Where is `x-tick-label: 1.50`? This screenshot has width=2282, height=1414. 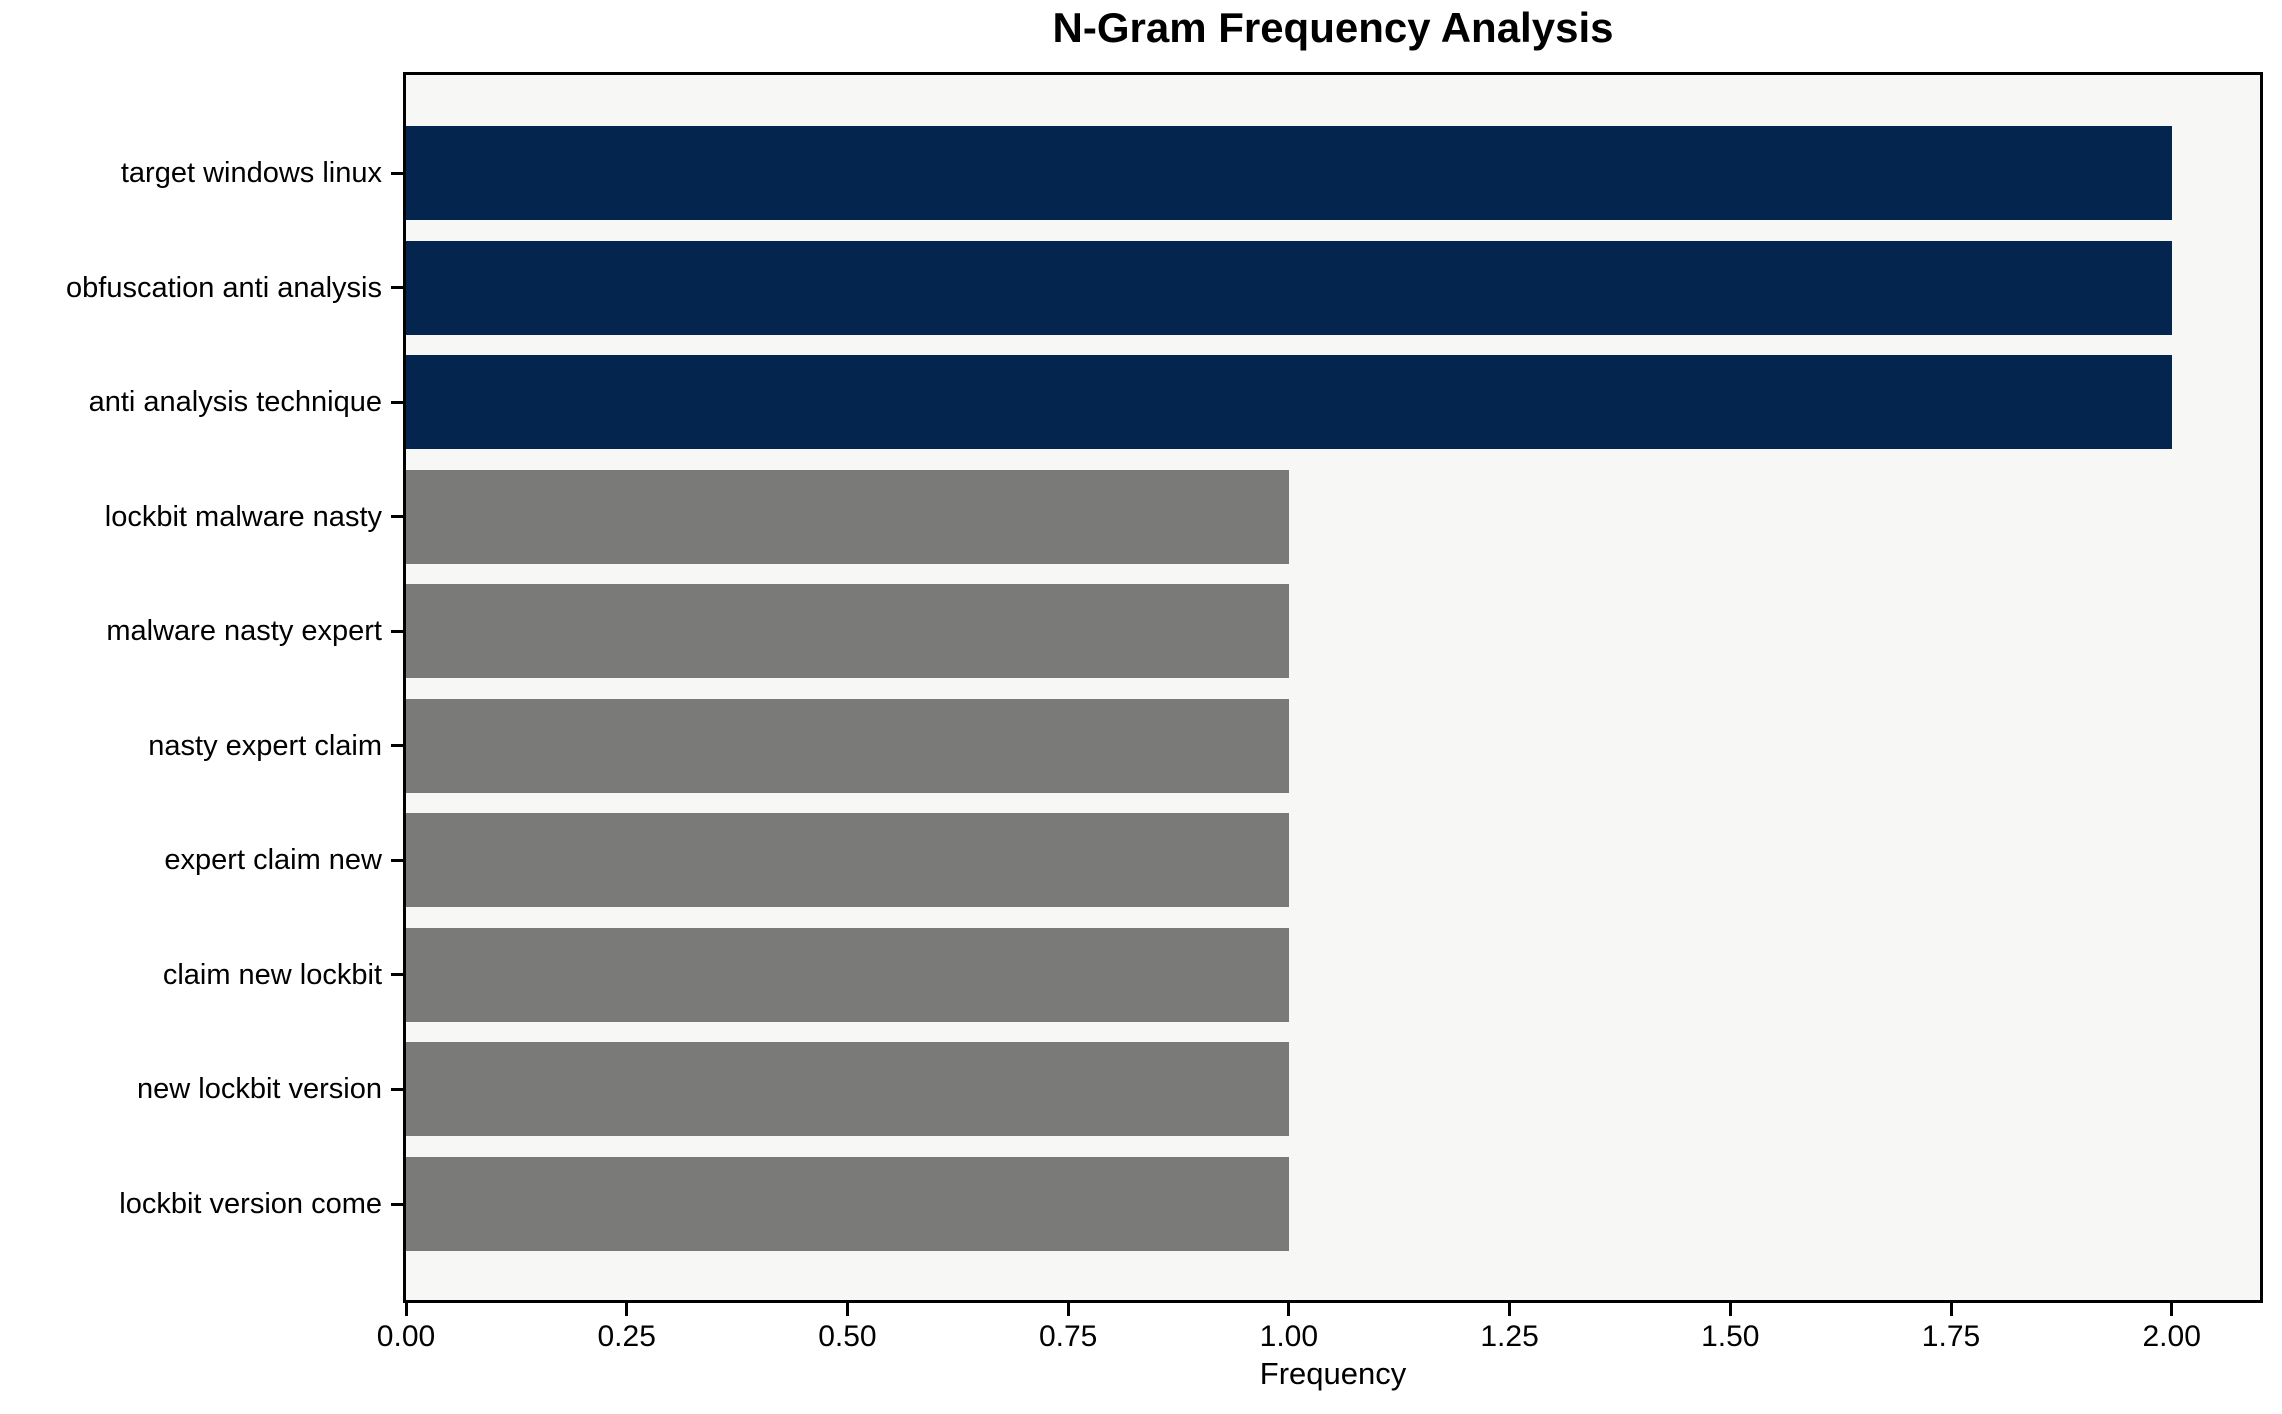
x-tick-label: 1.50 is located at coordinates (1730, 1336).